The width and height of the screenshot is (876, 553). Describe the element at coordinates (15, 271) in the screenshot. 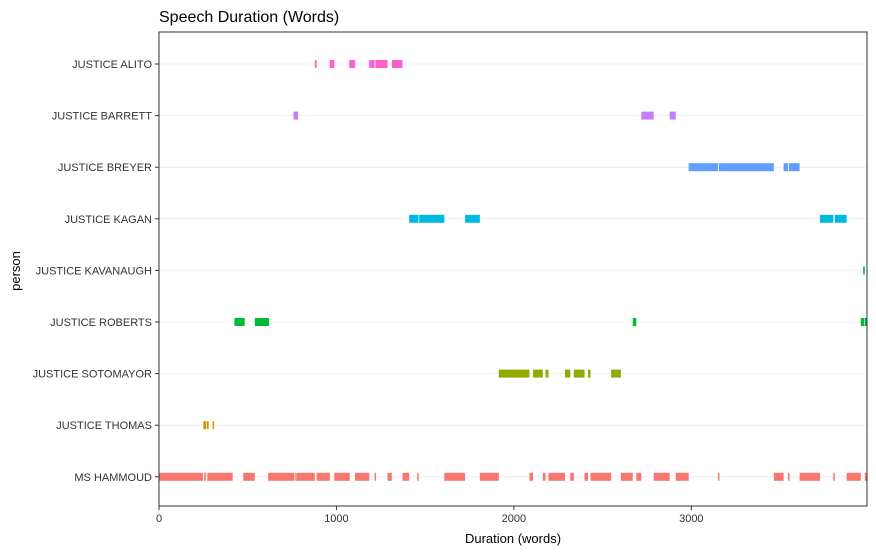

I see `y-axis-title: person` at that location.